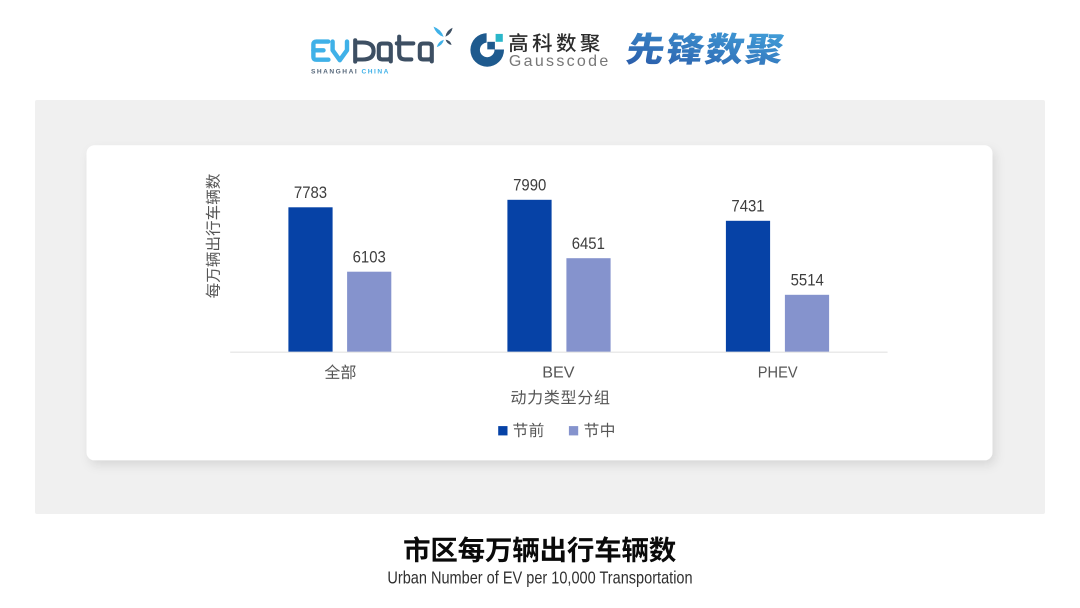  I want to click on svg-text: 6103, so click(369, 256).